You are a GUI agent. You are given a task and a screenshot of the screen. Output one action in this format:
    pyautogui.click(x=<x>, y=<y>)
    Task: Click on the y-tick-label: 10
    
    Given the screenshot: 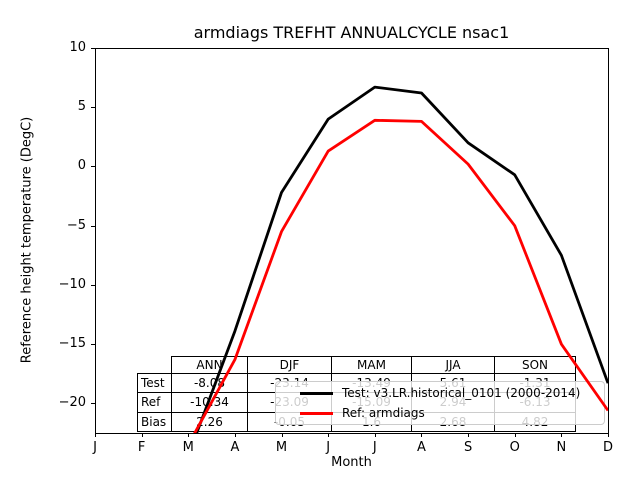 What is the action you would take?
    pyautogui.click(x=77, y=47)
    